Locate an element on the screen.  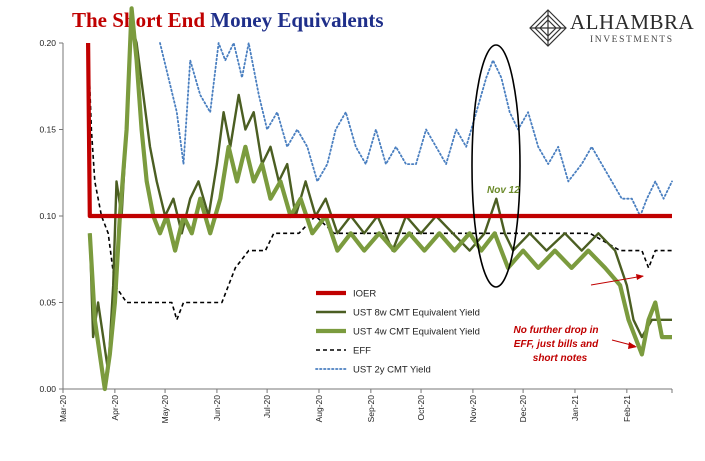
chart-title: The Short End Money Equivalents is located at coordinates (228, 20).